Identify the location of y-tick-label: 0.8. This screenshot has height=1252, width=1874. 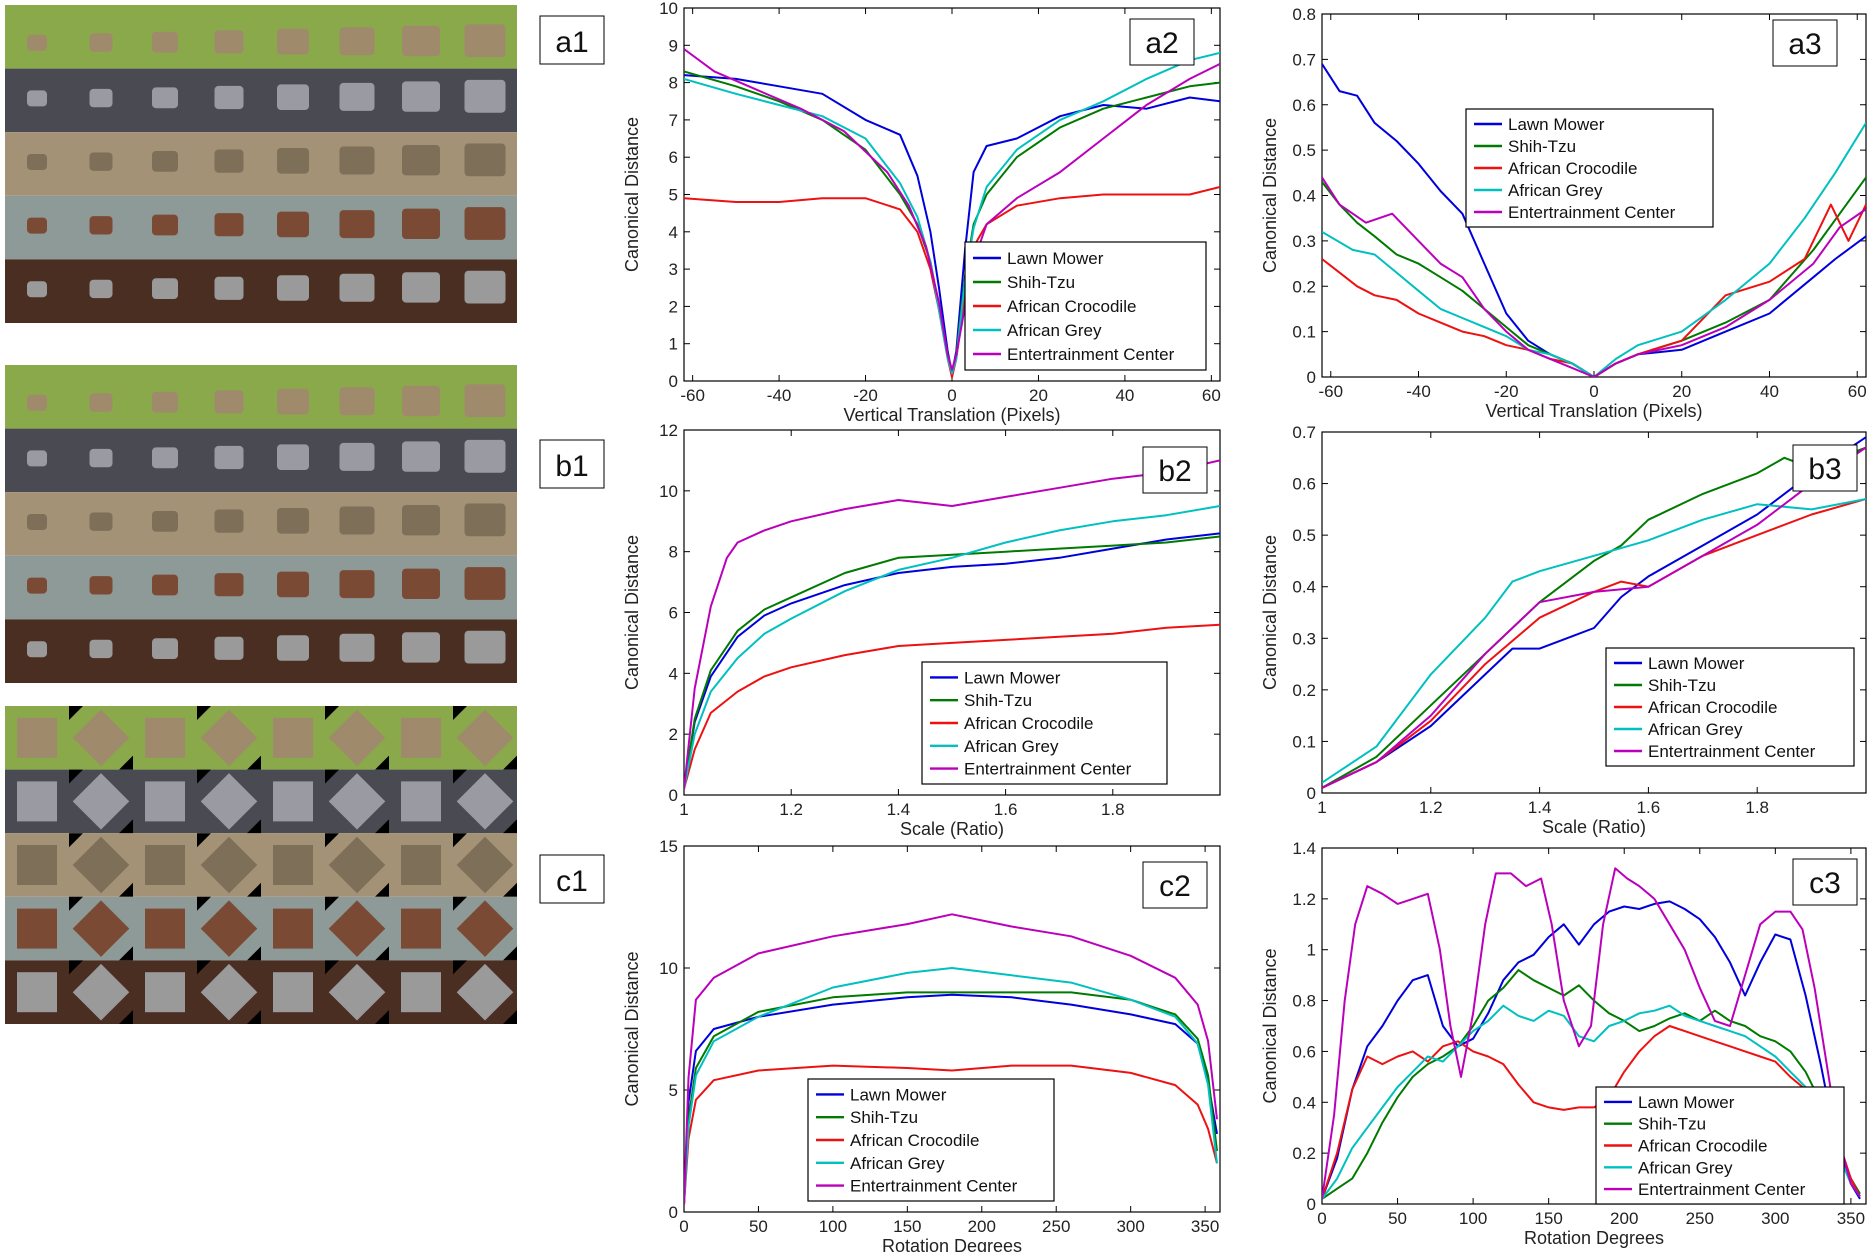
(1304, 14).